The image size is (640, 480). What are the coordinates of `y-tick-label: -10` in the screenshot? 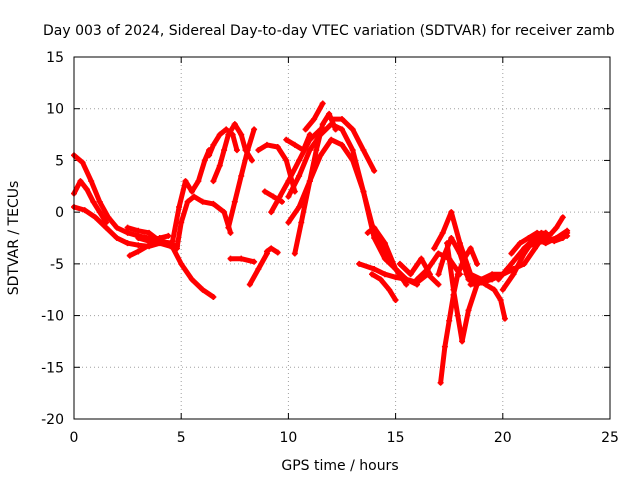 It's located at (52, 317).